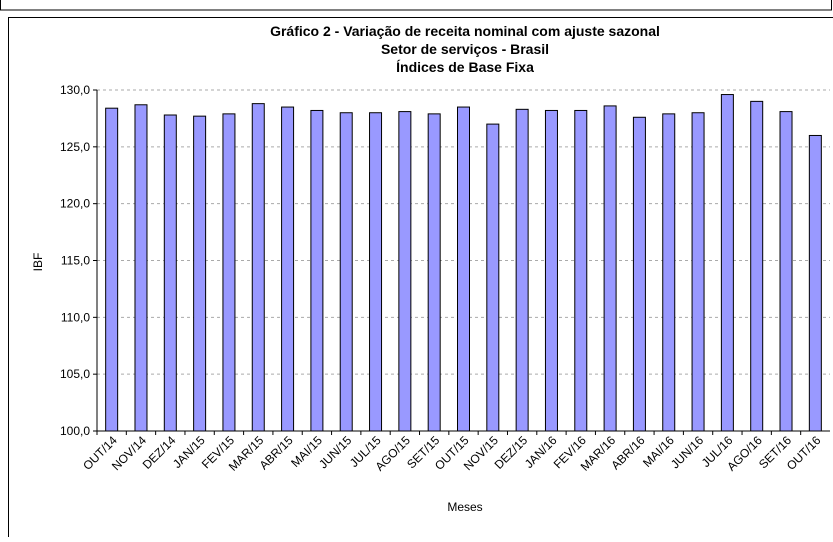  Describe the element at coordinates (75, 431) in the screenshot. I see `y-tick-label: 100,0` at that location.